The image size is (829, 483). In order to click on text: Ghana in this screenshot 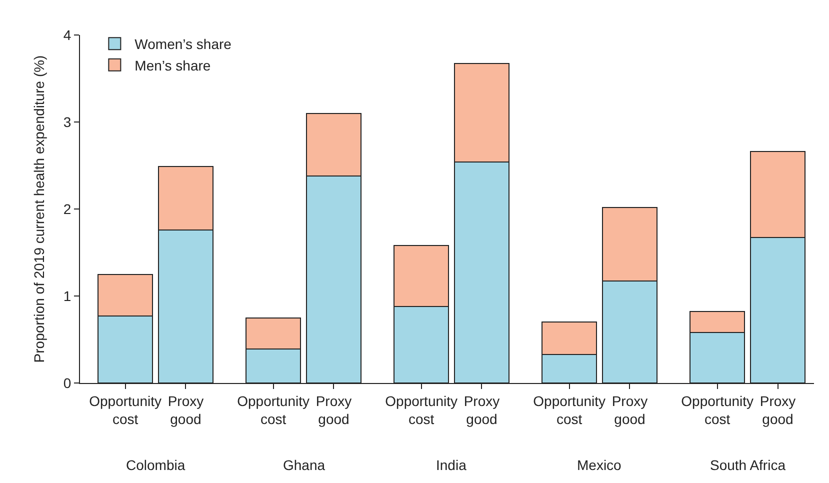, I will do `click(304, 465)`.